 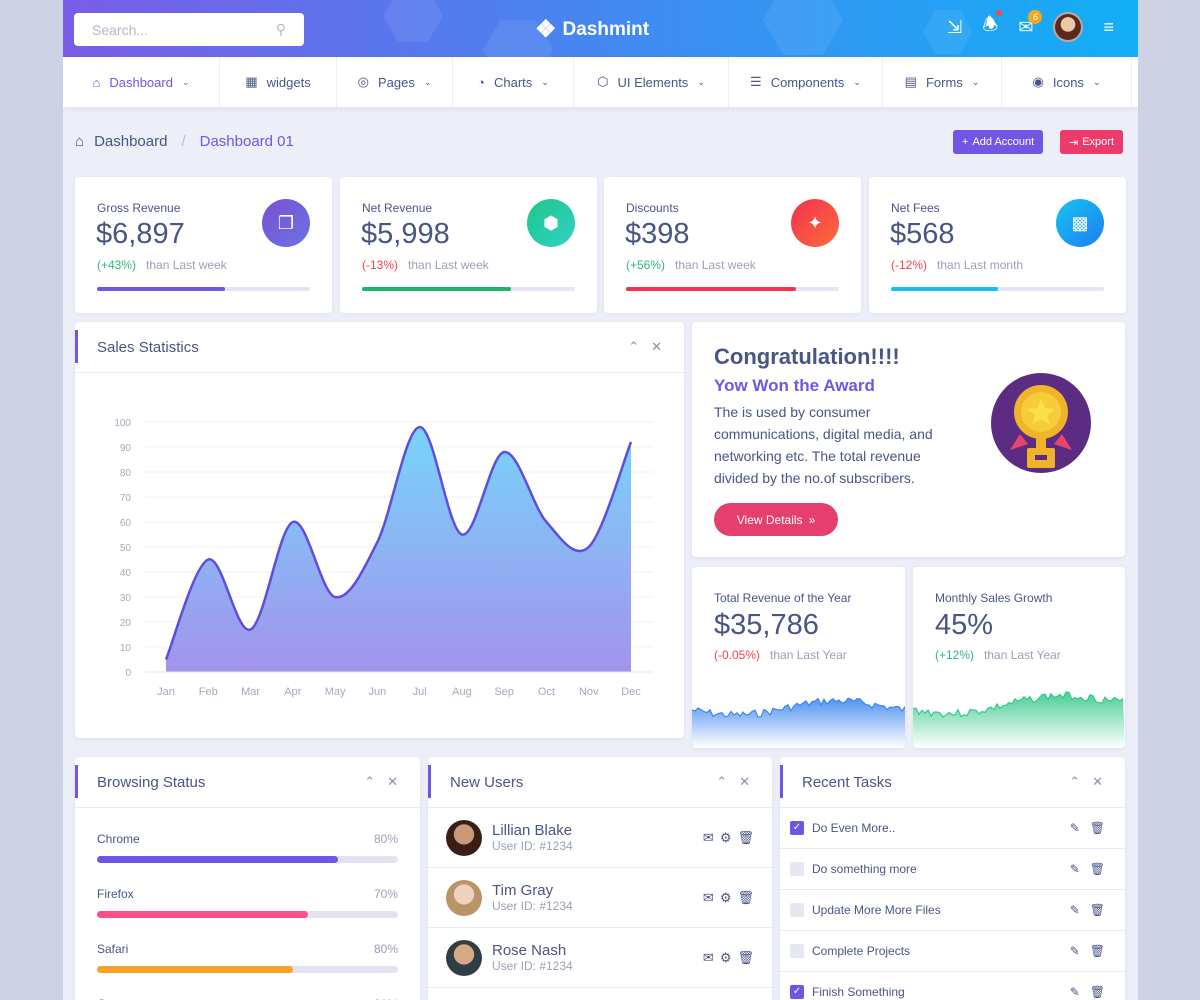 What do you see at coordinates (1030, 23) in the screenshot?
I see `mail-icon: ✉ 6` at bounding box center [1030, 23].